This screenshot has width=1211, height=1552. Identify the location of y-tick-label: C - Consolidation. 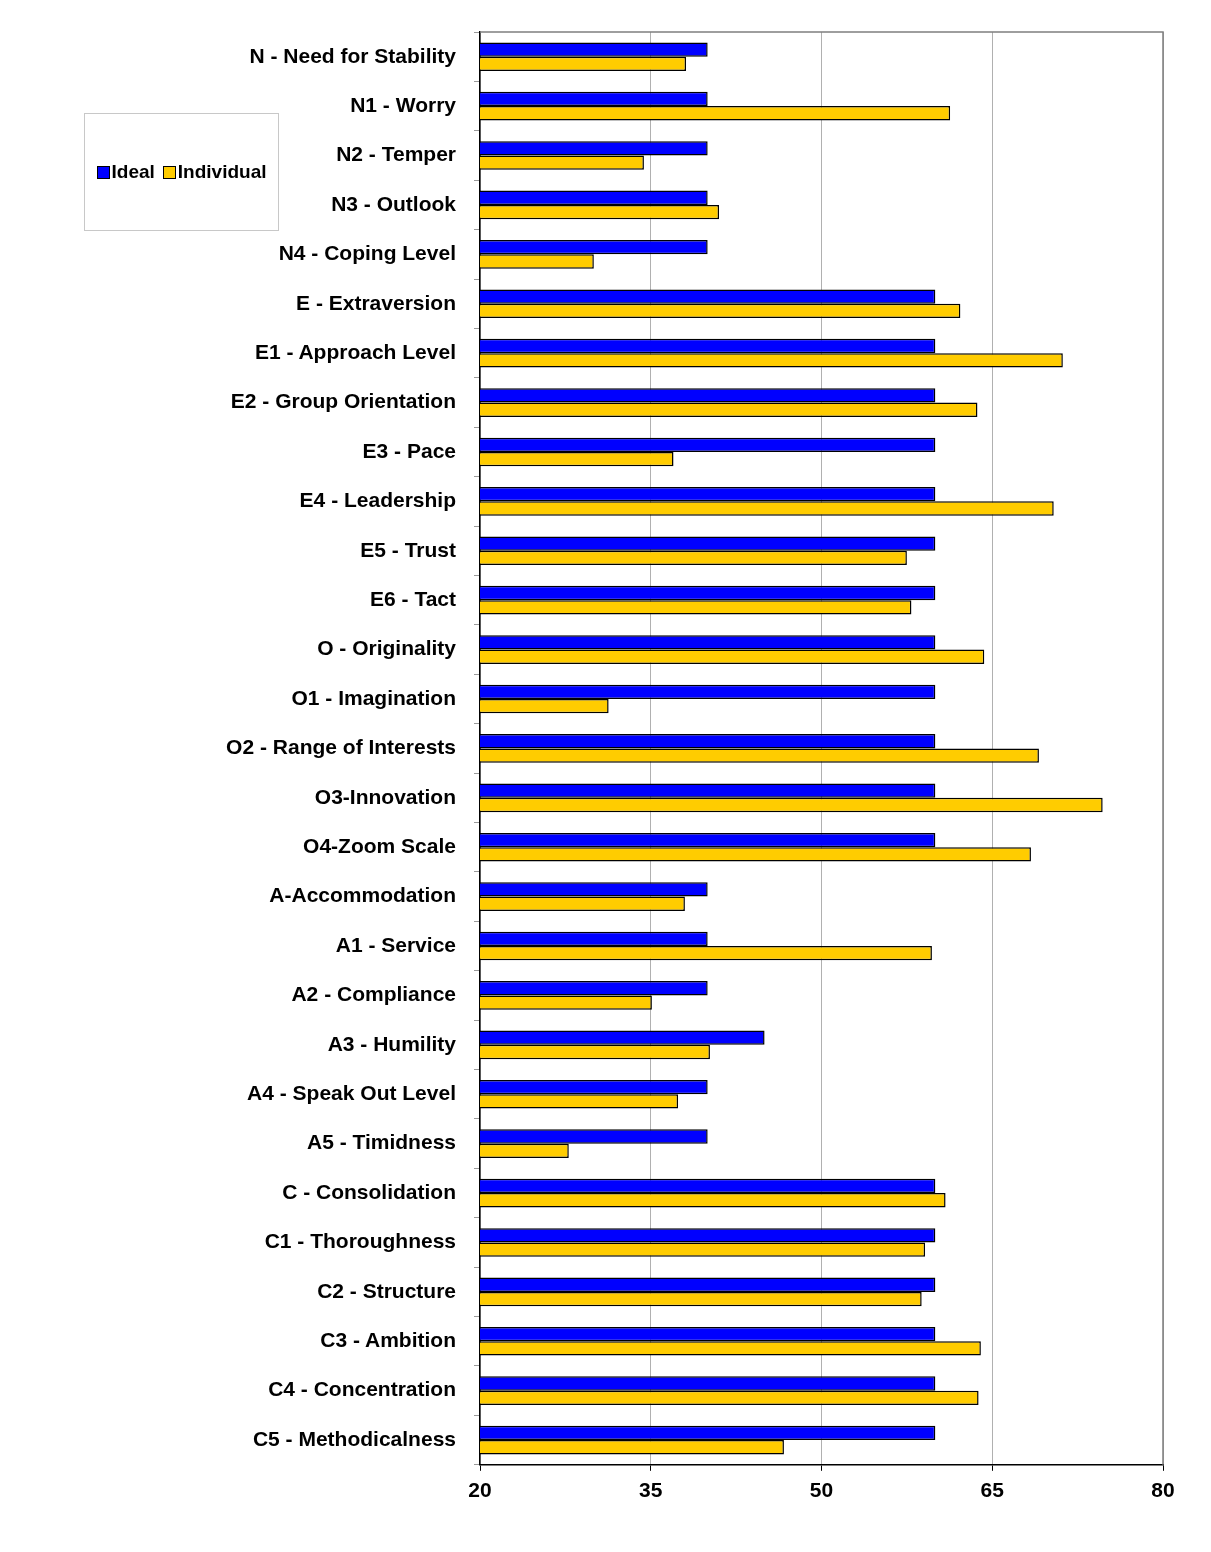
(369, 1191).